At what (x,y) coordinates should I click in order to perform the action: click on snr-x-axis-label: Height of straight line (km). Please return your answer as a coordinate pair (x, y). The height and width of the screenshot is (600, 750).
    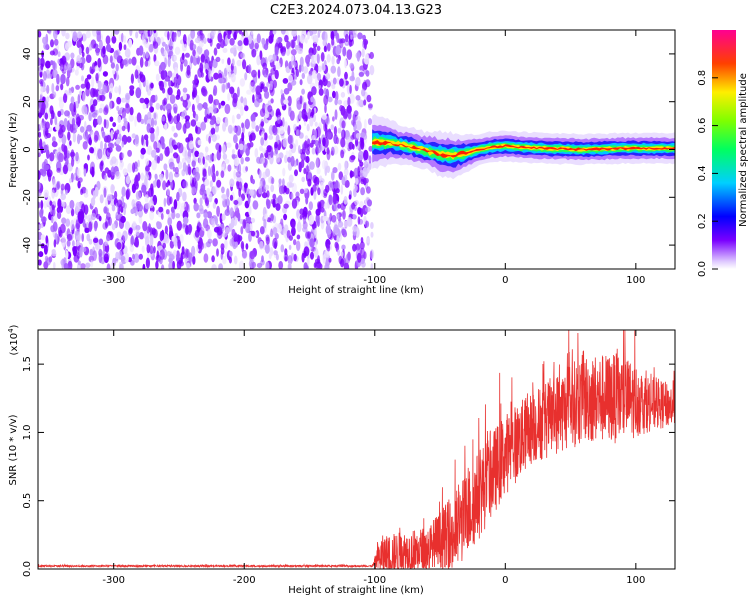
    Looking at the image, I should click on (356, 590).